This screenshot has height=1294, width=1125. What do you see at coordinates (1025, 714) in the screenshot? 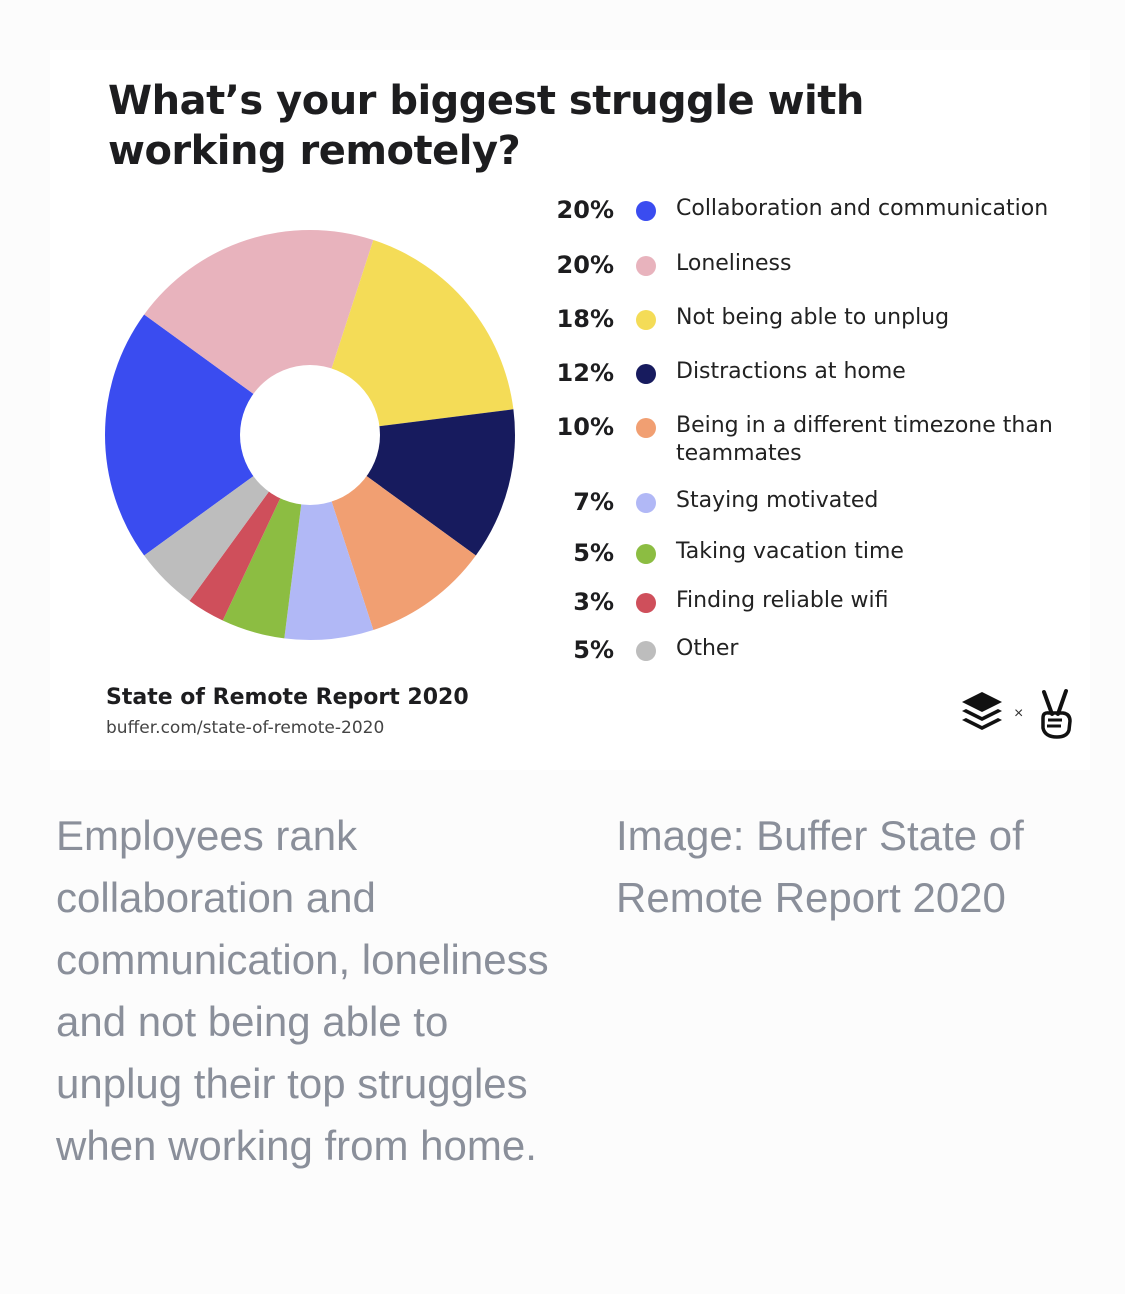
I see `logos: ×` at bounding box center [1025, 714].